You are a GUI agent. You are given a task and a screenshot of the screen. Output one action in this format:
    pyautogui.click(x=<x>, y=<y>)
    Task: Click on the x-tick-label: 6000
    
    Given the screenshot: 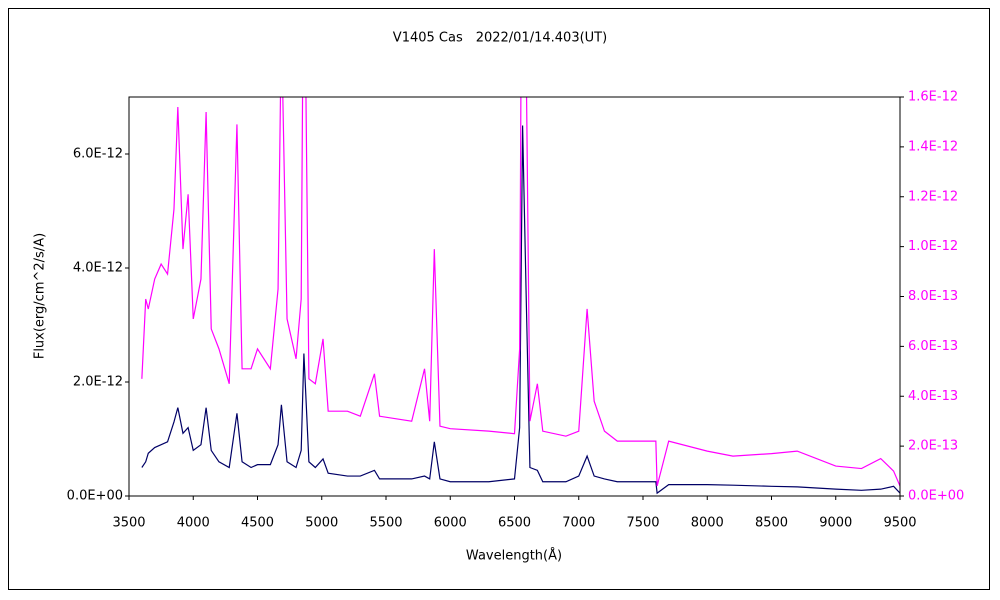 What is the action you would take?
    pyautogui.click(x=450, y=523)
    